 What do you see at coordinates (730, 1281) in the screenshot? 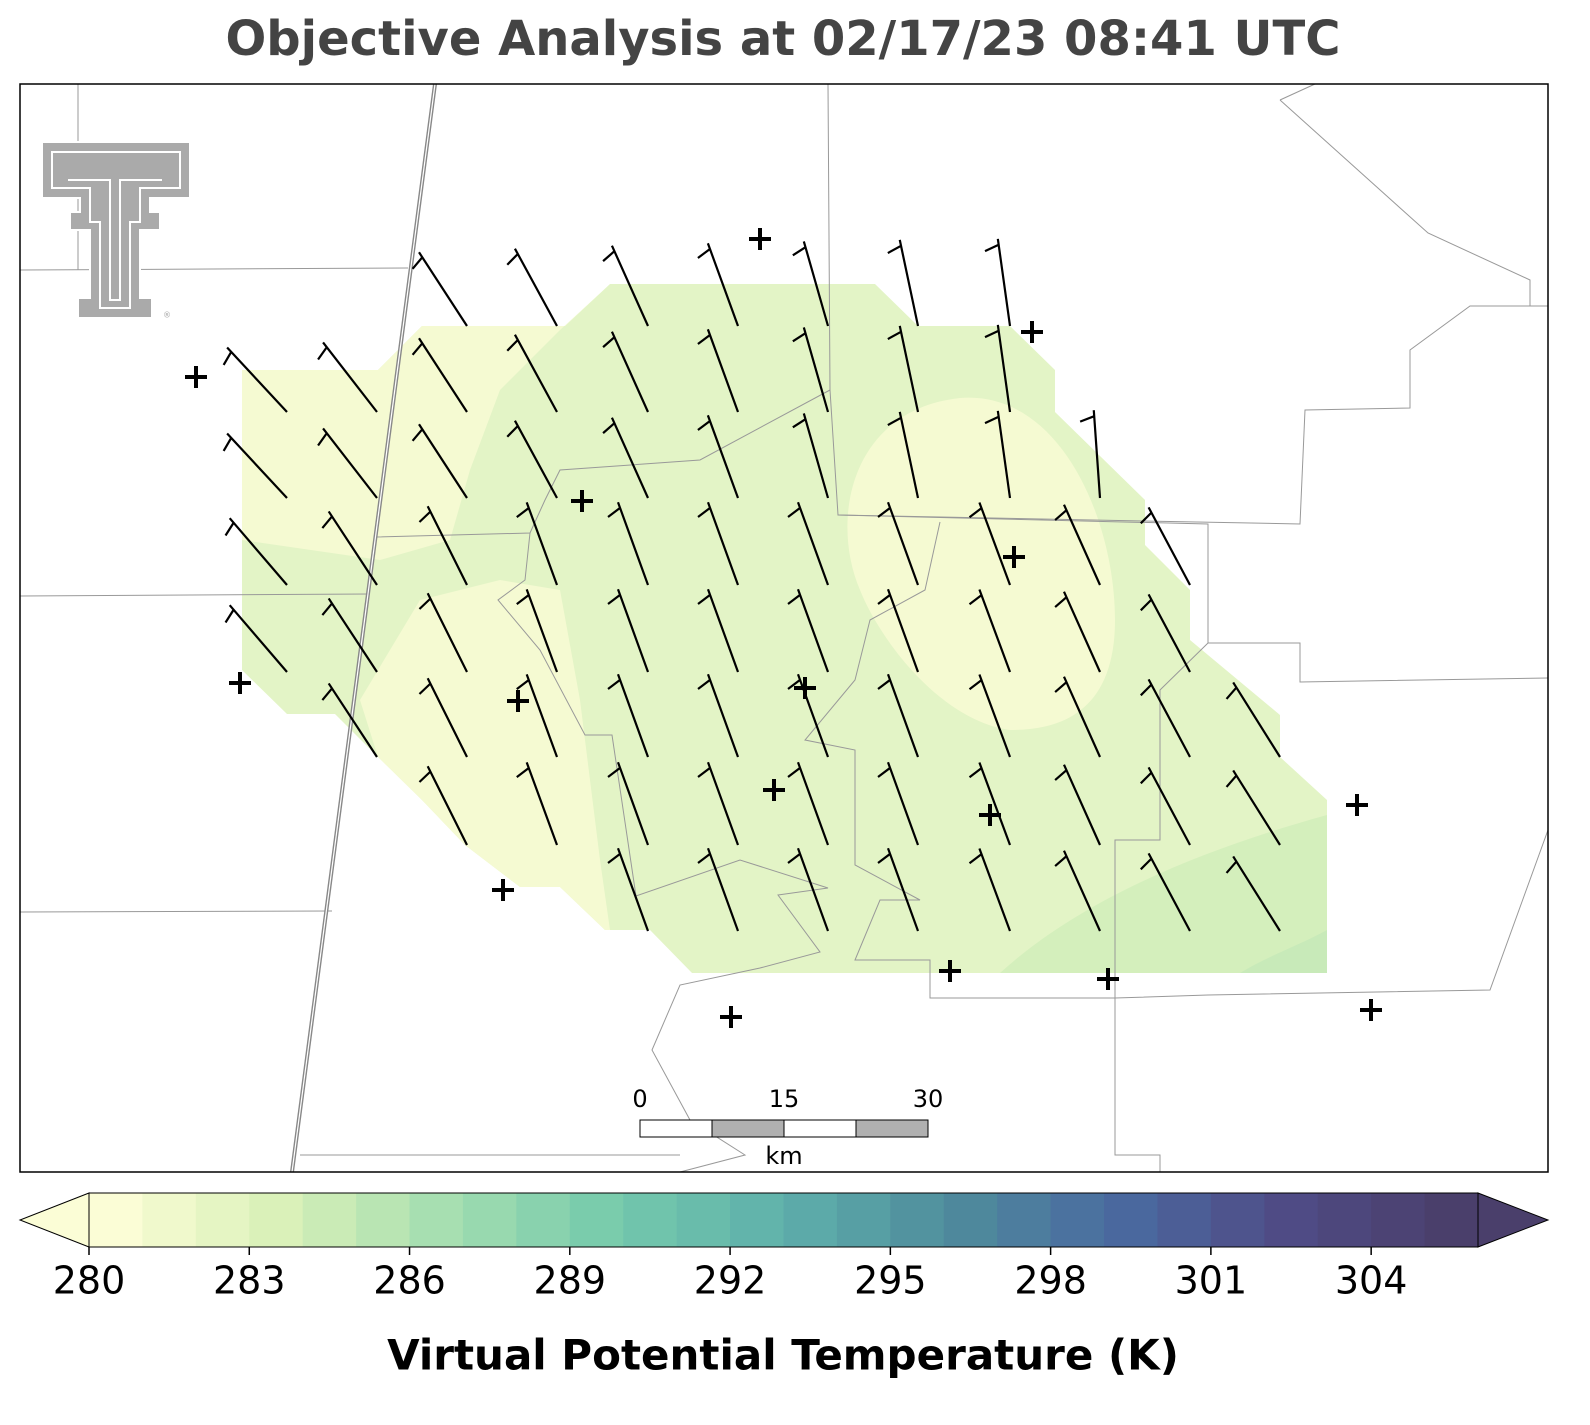
I see `colorbar-tick-label: 292` at bounding box center [730, 1281].